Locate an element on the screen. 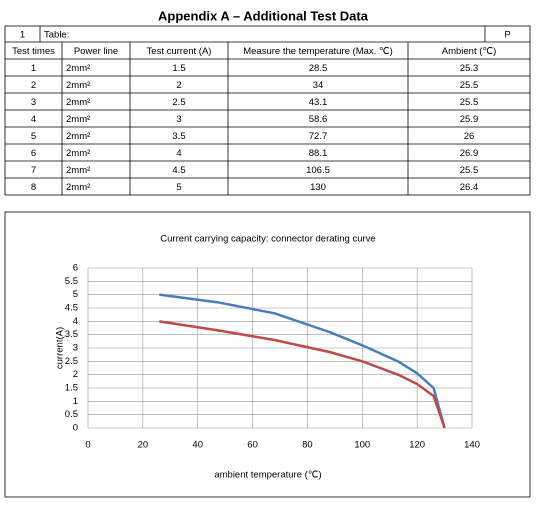 The height and width of the screenshot is (506, 539). table-header: Test times is located at coordinates (33, 51).